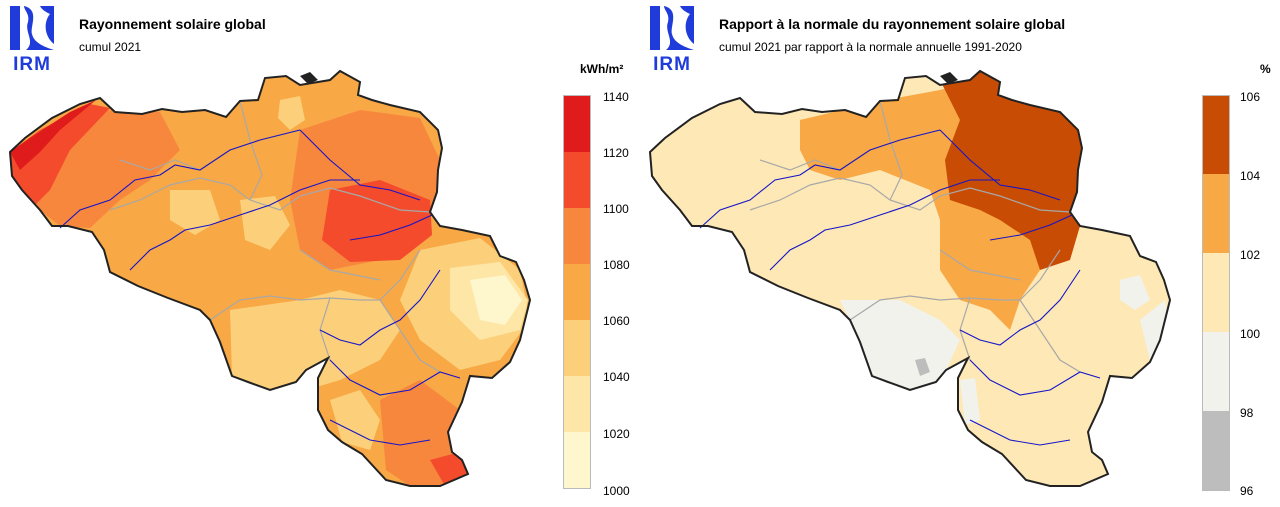  I want to click on legend-tick: 1100, so click(616, 209).